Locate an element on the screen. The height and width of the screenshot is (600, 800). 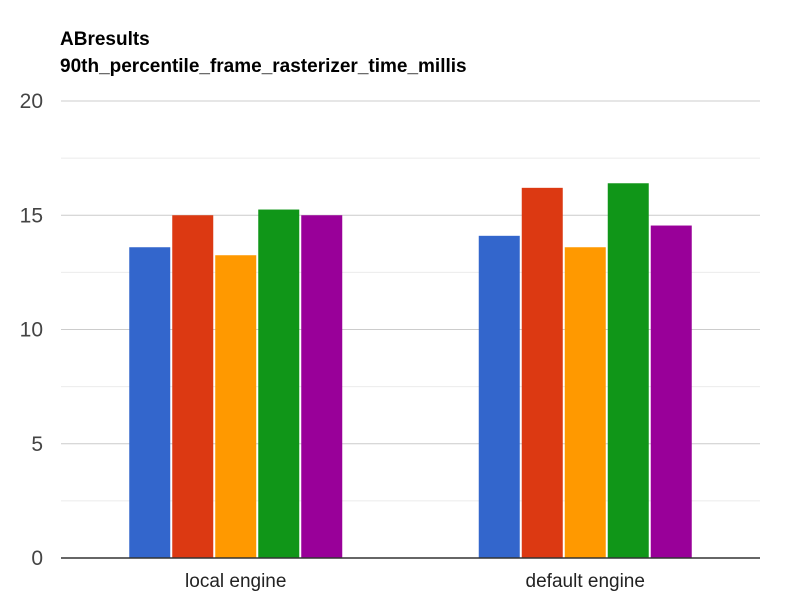
x-tick-label: default engine is located at coordinates (585, 581).